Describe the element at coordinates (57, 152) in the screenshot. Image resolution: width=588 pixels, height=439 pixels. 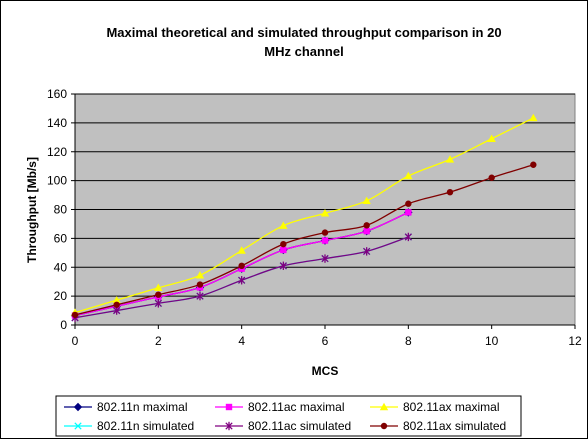
I see `y-tick-label-6: 120` at that location.